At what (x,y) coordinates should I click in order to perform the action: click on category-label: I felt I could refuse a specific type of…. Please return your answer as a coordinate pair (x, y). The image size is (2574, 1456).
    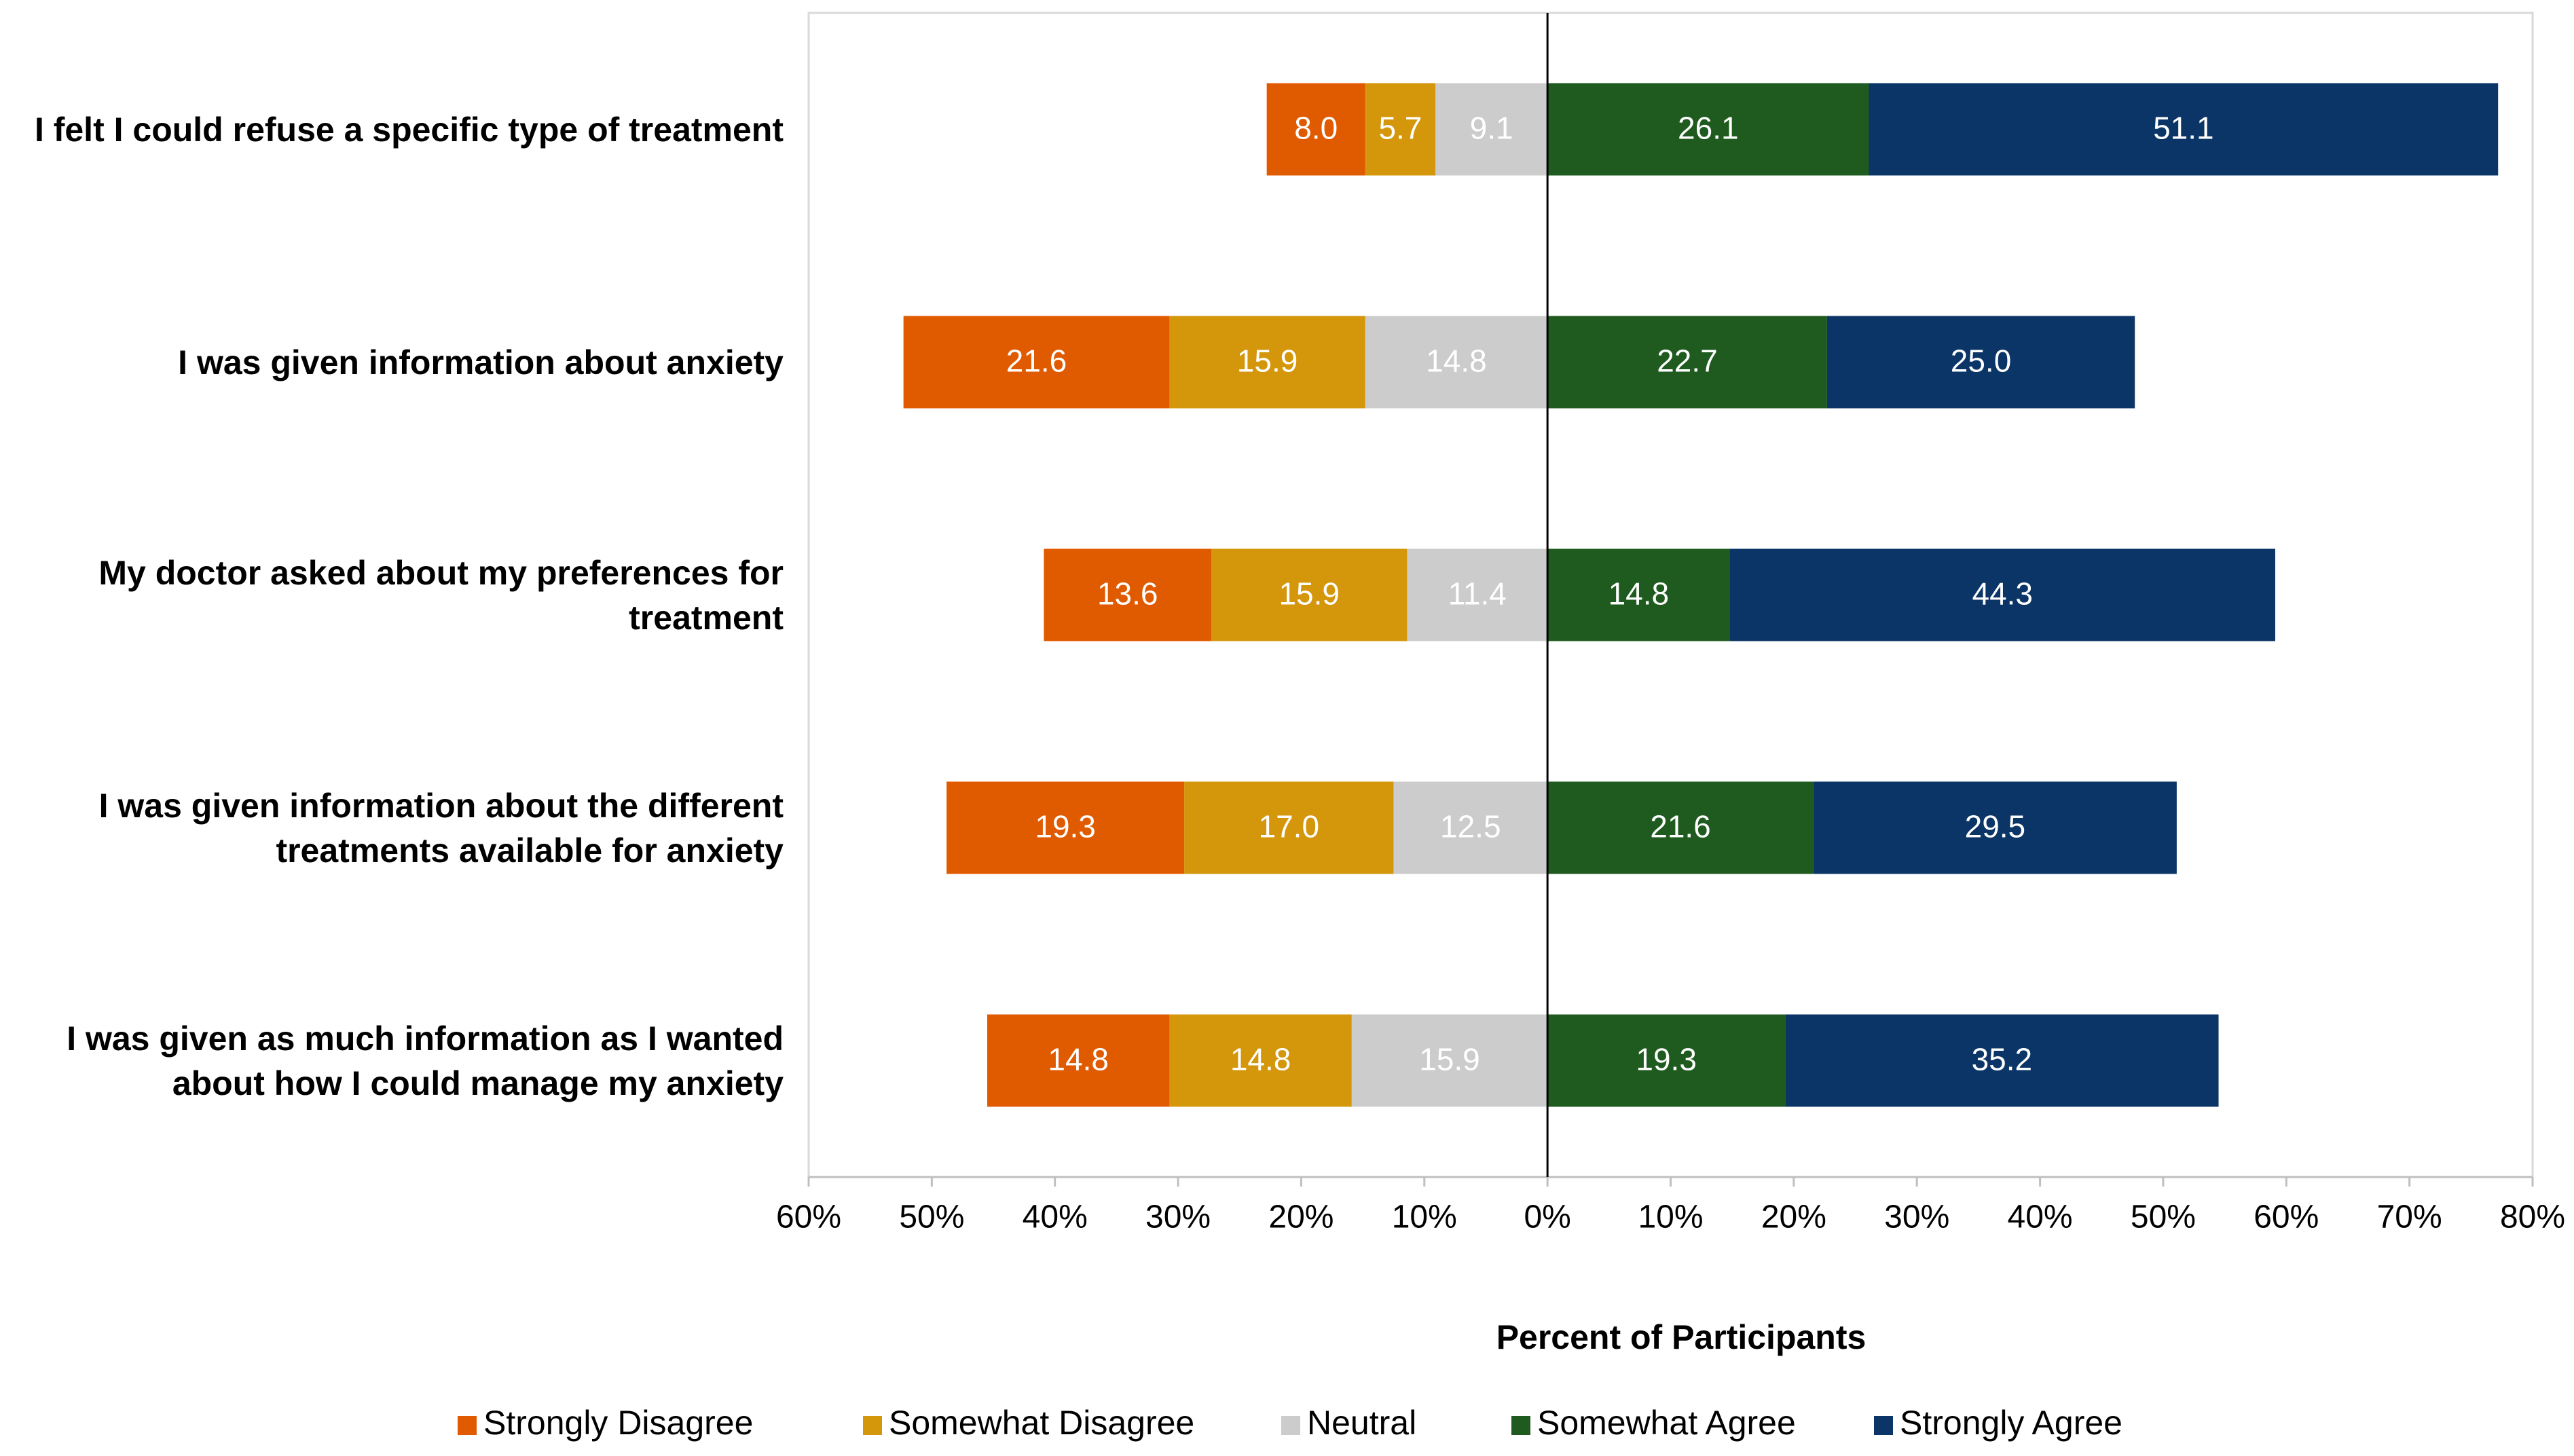
    Looking at the image, I should click on (409, 129).